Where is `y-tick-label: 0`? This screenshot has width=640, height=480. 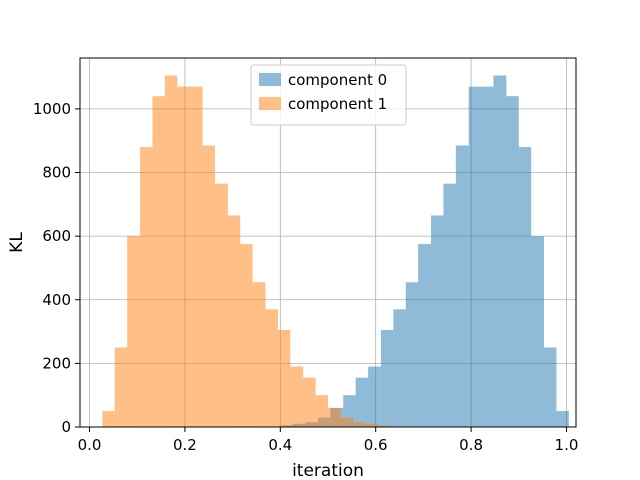 y-tick-label: 0 is located at coordinates (66, 427).